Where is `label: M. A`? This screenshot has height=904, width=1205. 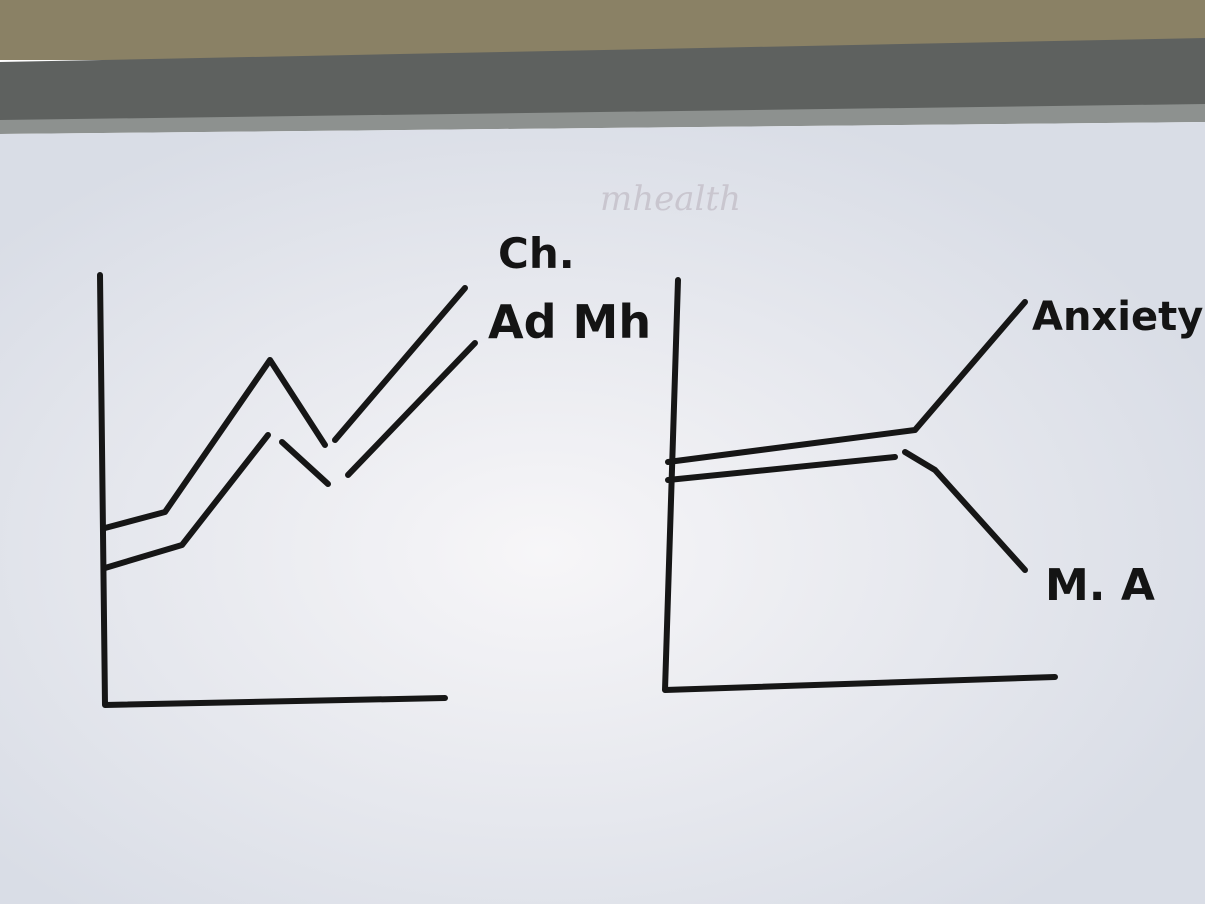 label: M. A is located at coordinates (1100, 585).